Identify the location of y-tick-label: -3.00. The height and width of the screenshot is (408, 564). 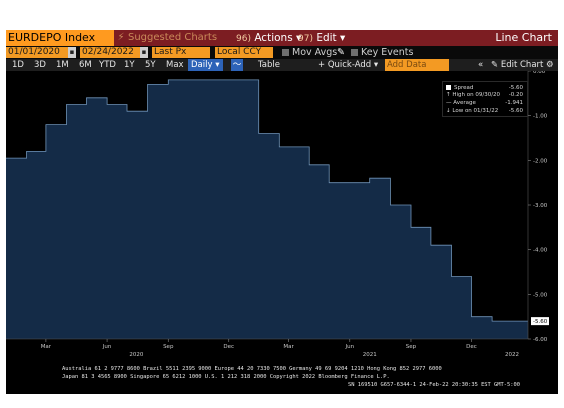
(540, 206).